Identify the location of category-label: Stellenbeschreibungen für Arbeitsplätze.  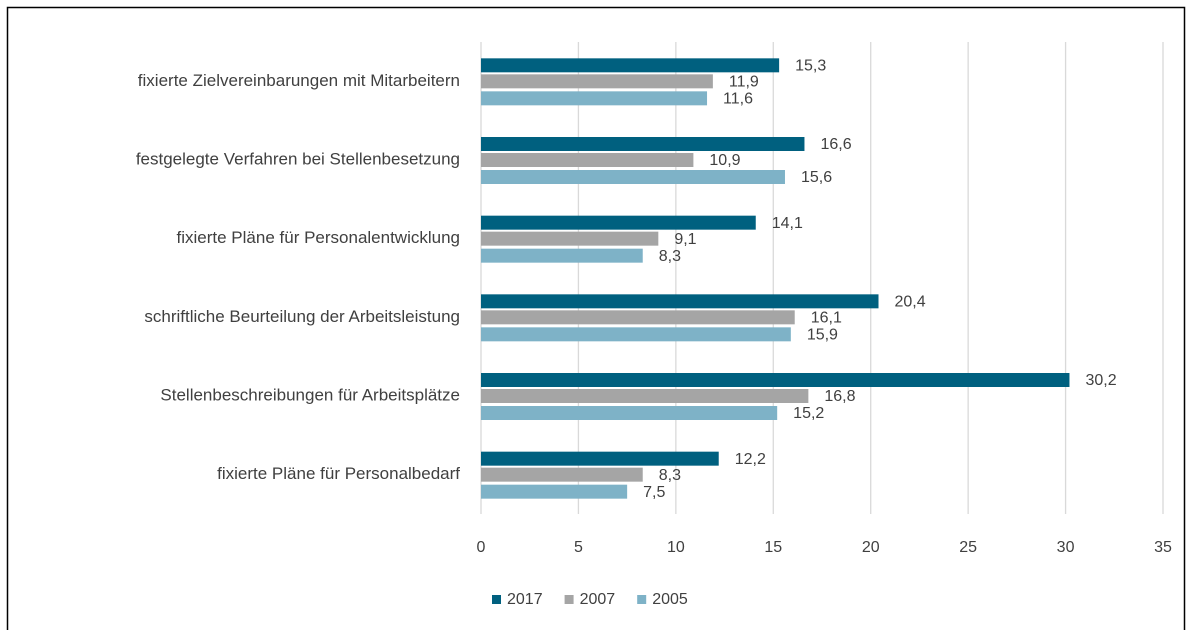
(310, 394).